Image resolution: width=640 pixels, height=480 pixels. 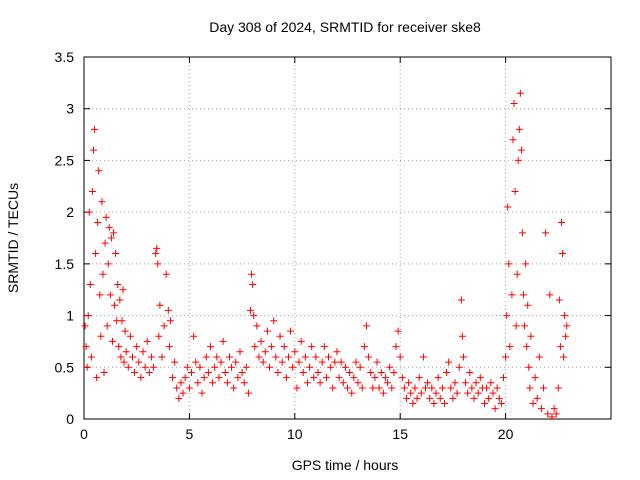 I want to click on y-axis-label: SRMTID / TECUs, so click(x=13, y=238).